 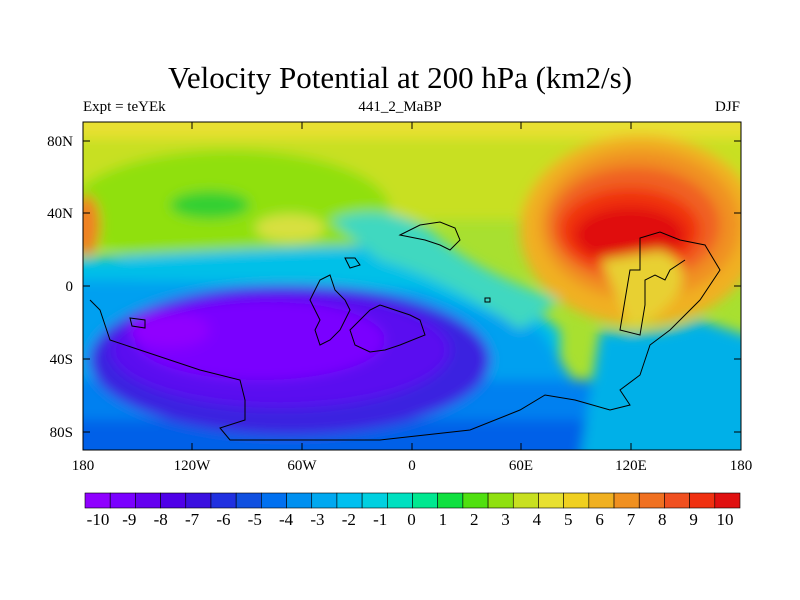 What do you see at coordinates (474, 519) in the screenshot?
I see `colorbar-label: 2` at bounding box center [474, 519].